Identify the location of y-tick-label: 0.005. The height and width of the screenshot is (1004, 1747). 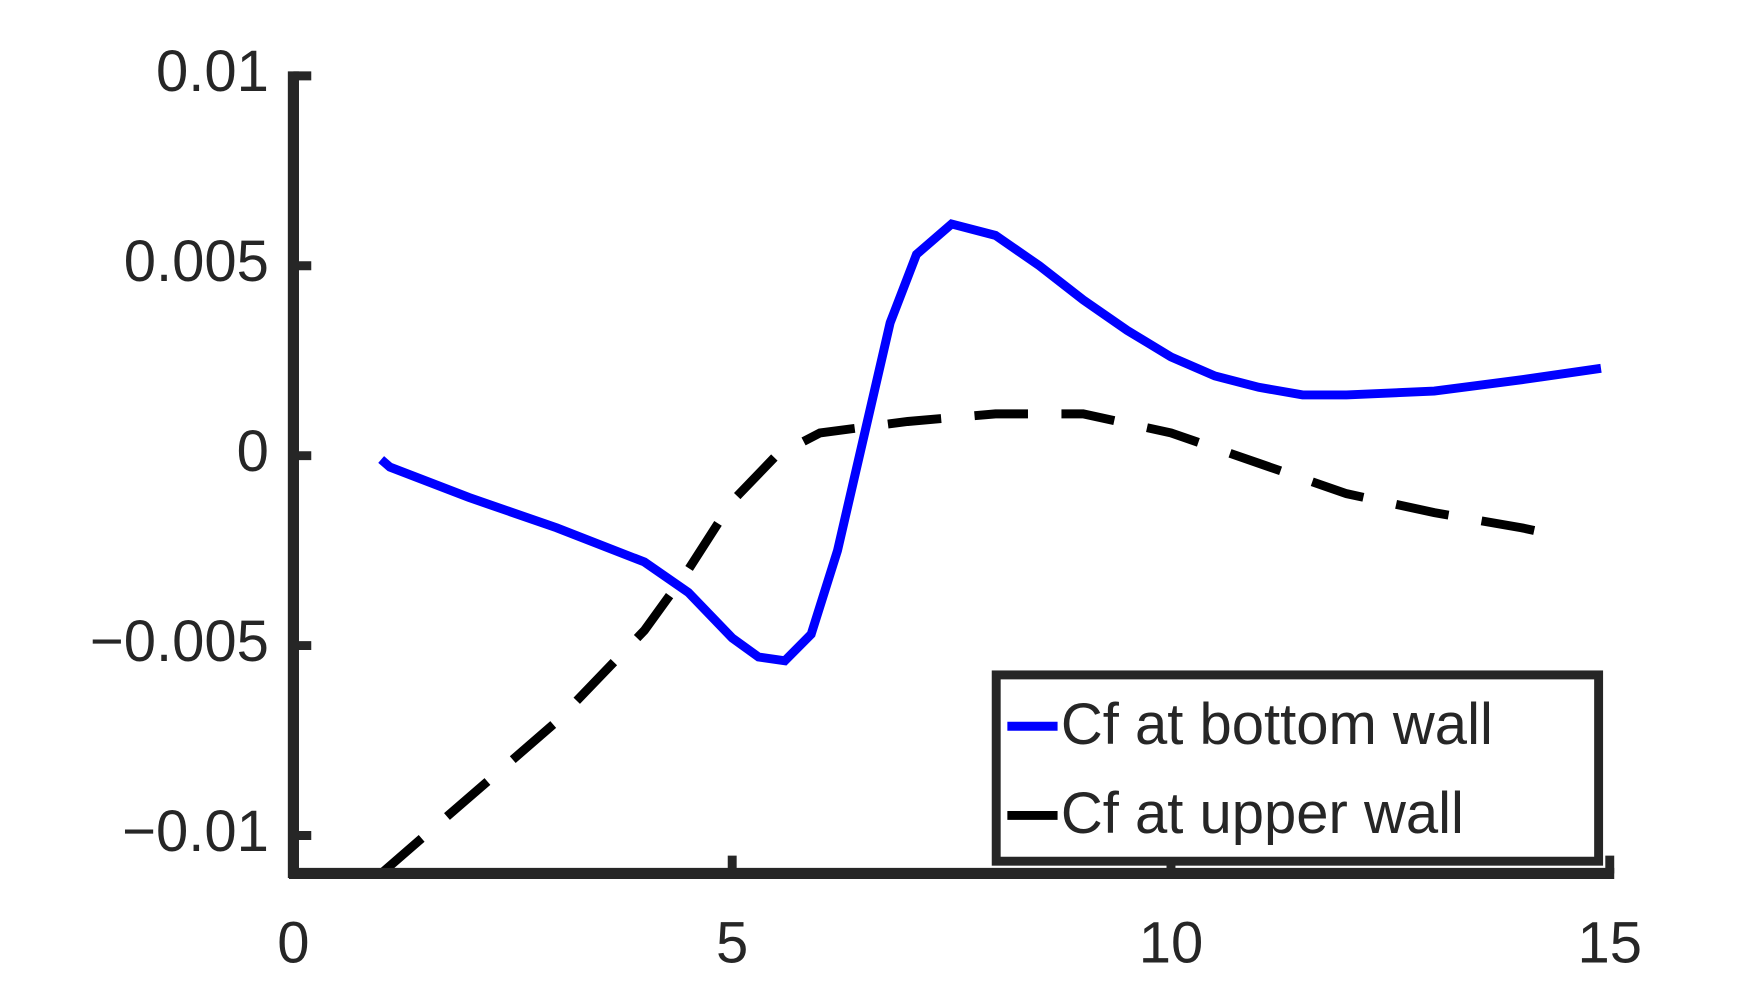
(196, 261).